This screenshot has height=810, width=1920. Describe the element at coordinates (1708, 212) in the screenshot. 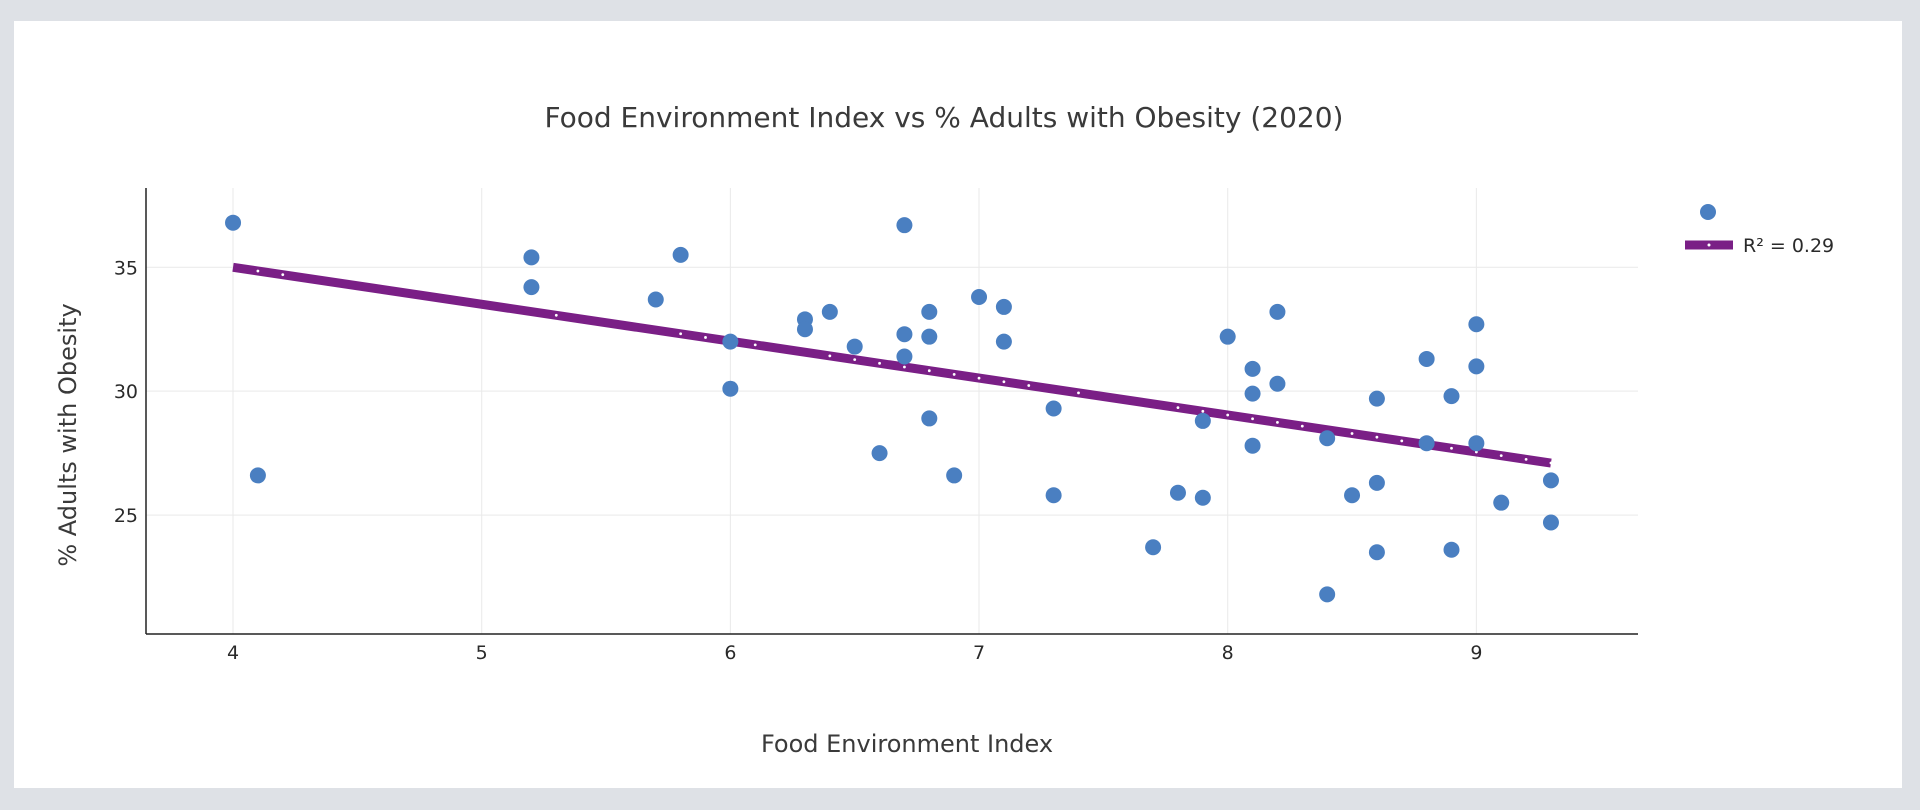

I see `legend-marker-points` at that location.